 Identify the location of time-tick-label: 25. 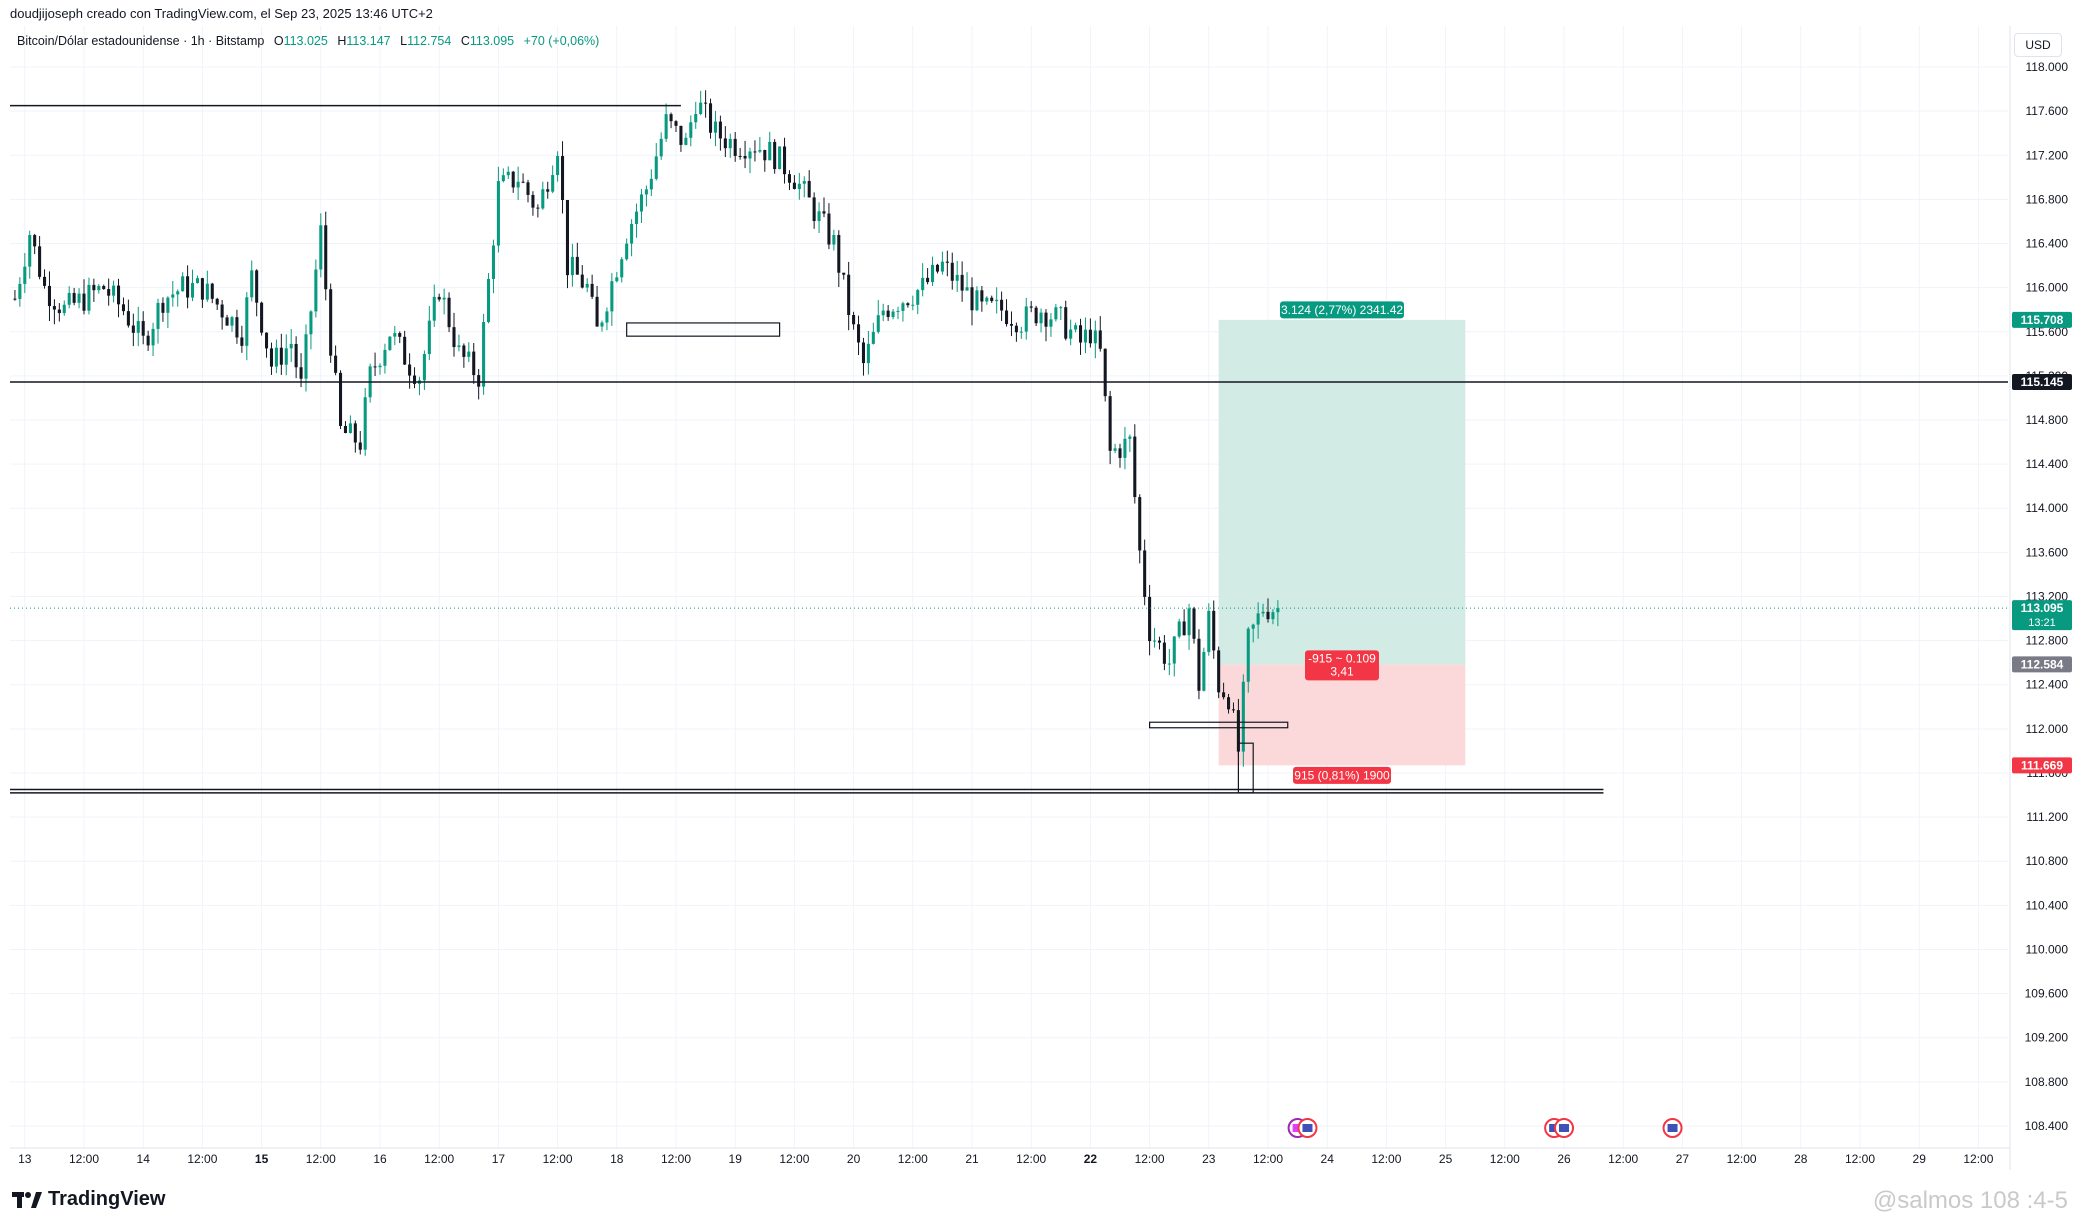
(1446, 1159).